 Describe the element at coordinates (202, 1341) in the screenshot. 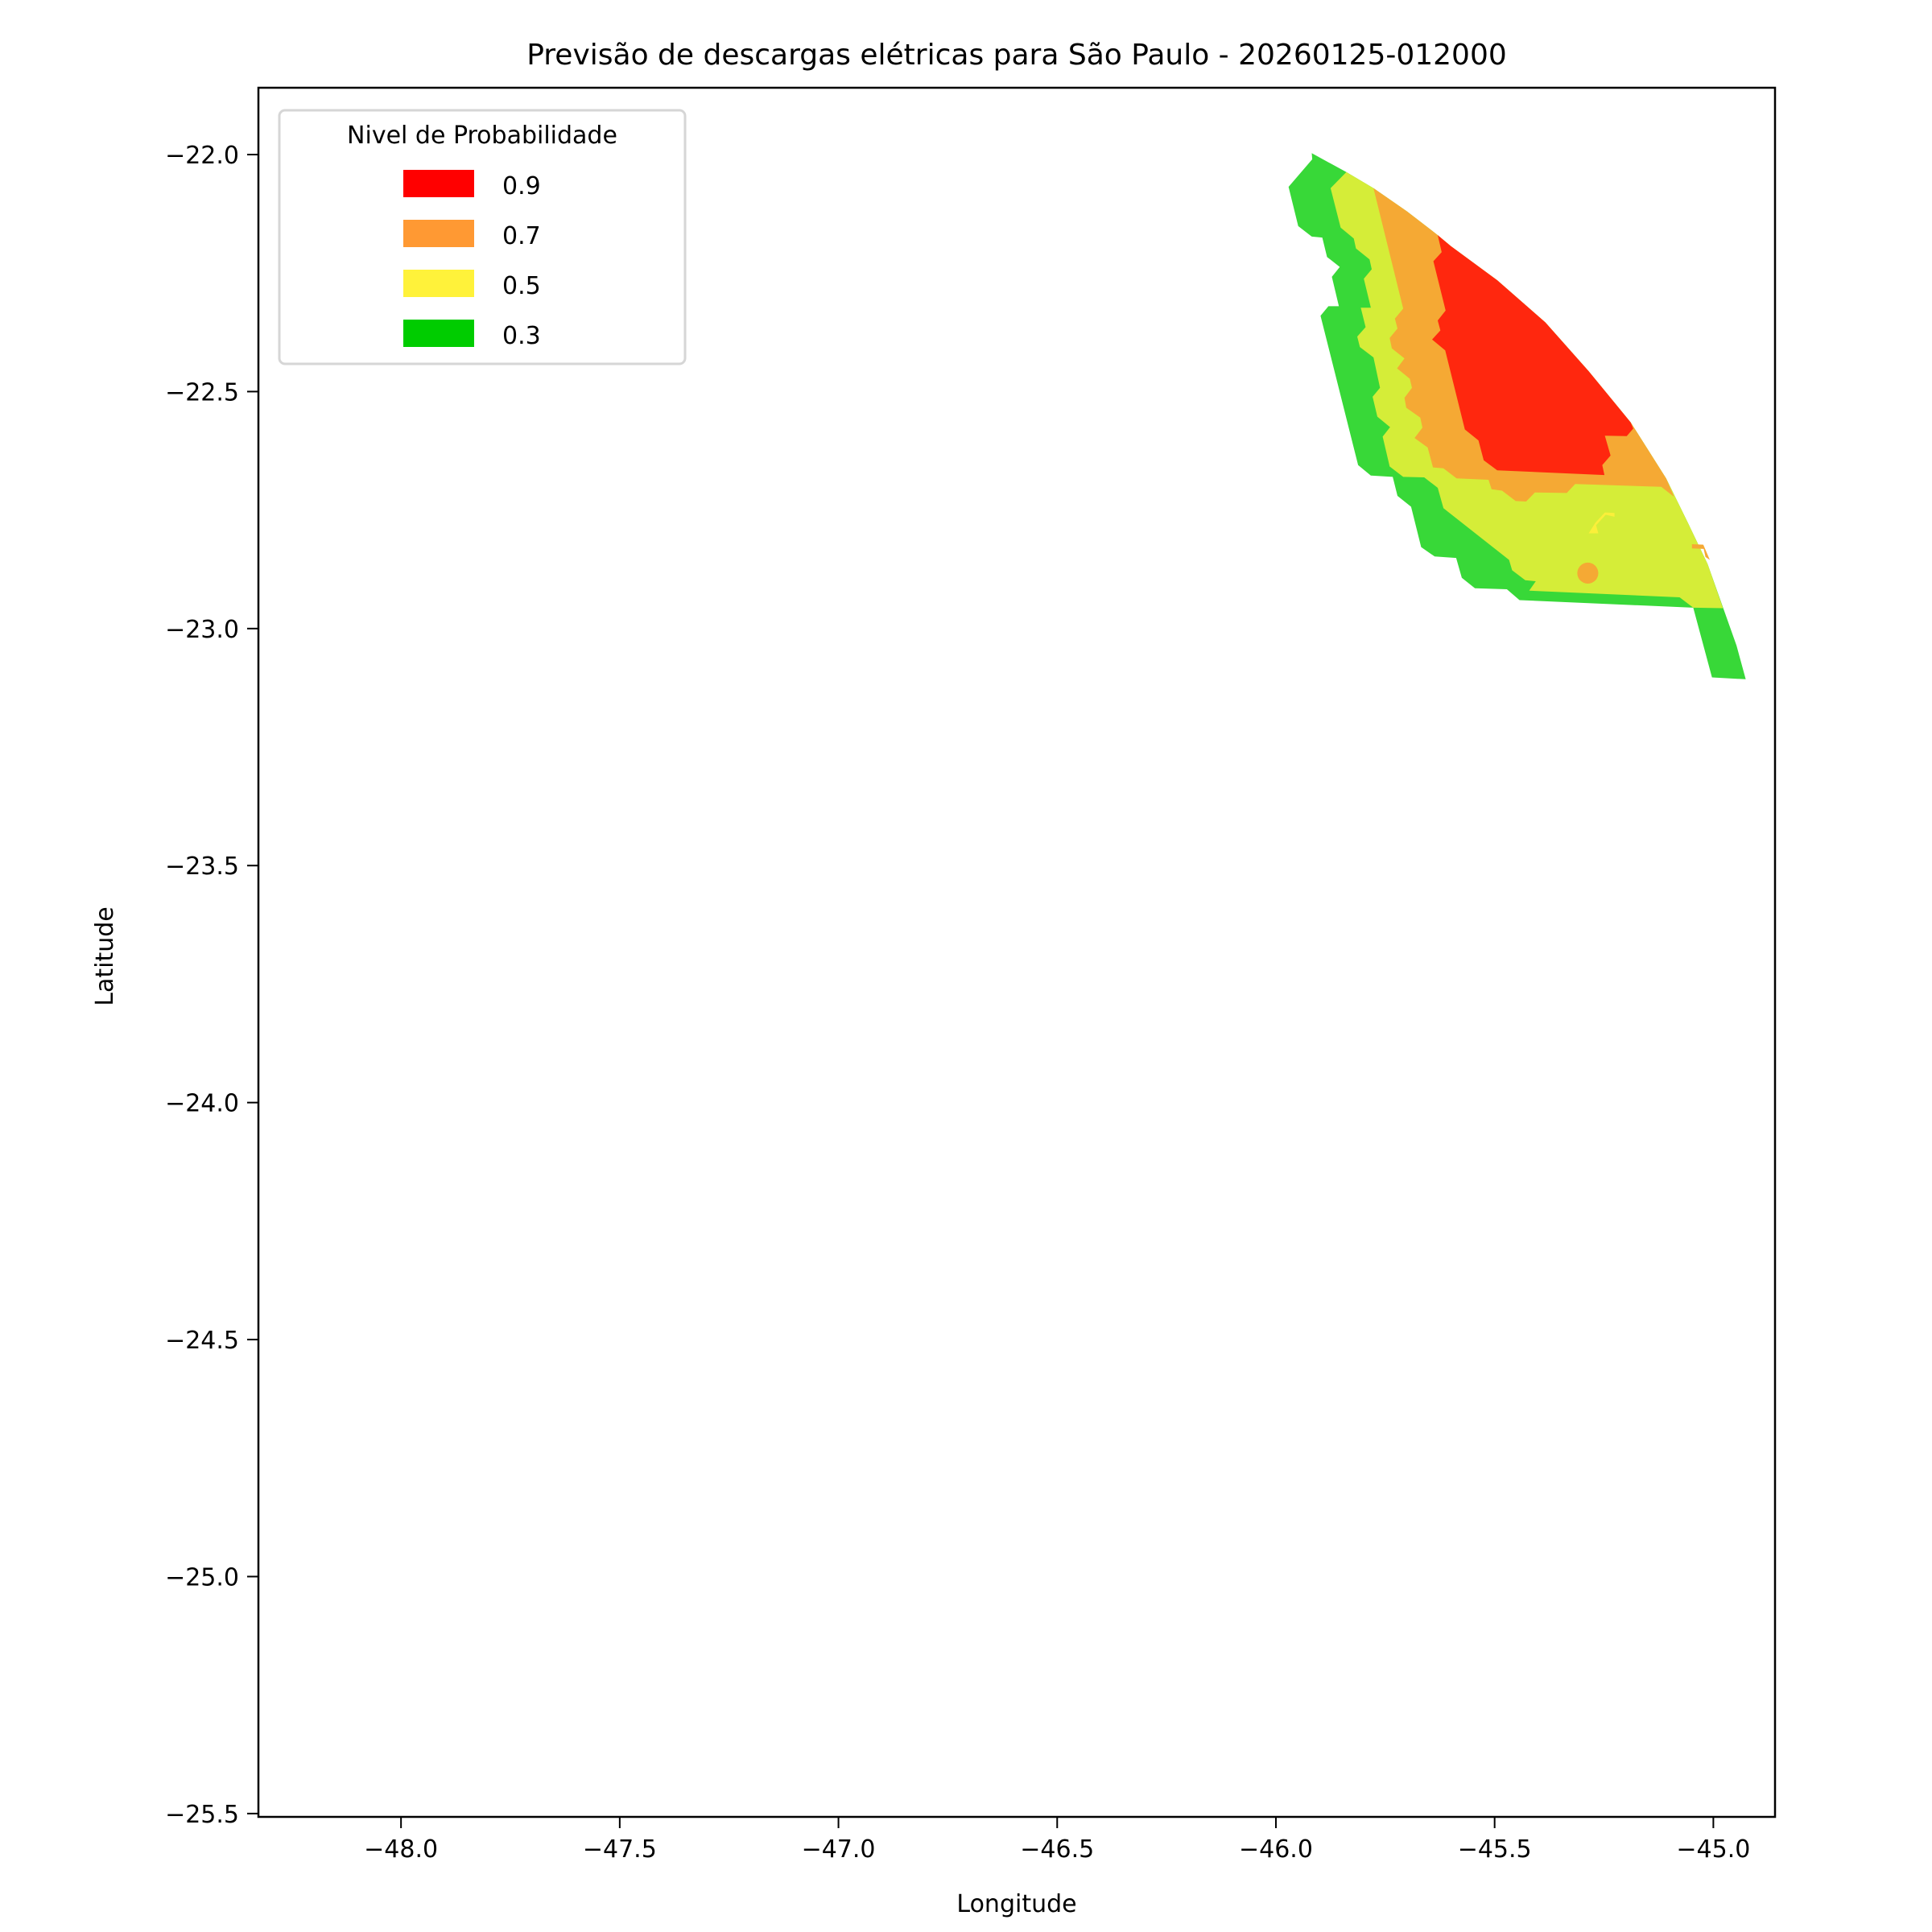

I see `y-tick-label: −24.5` at that location.